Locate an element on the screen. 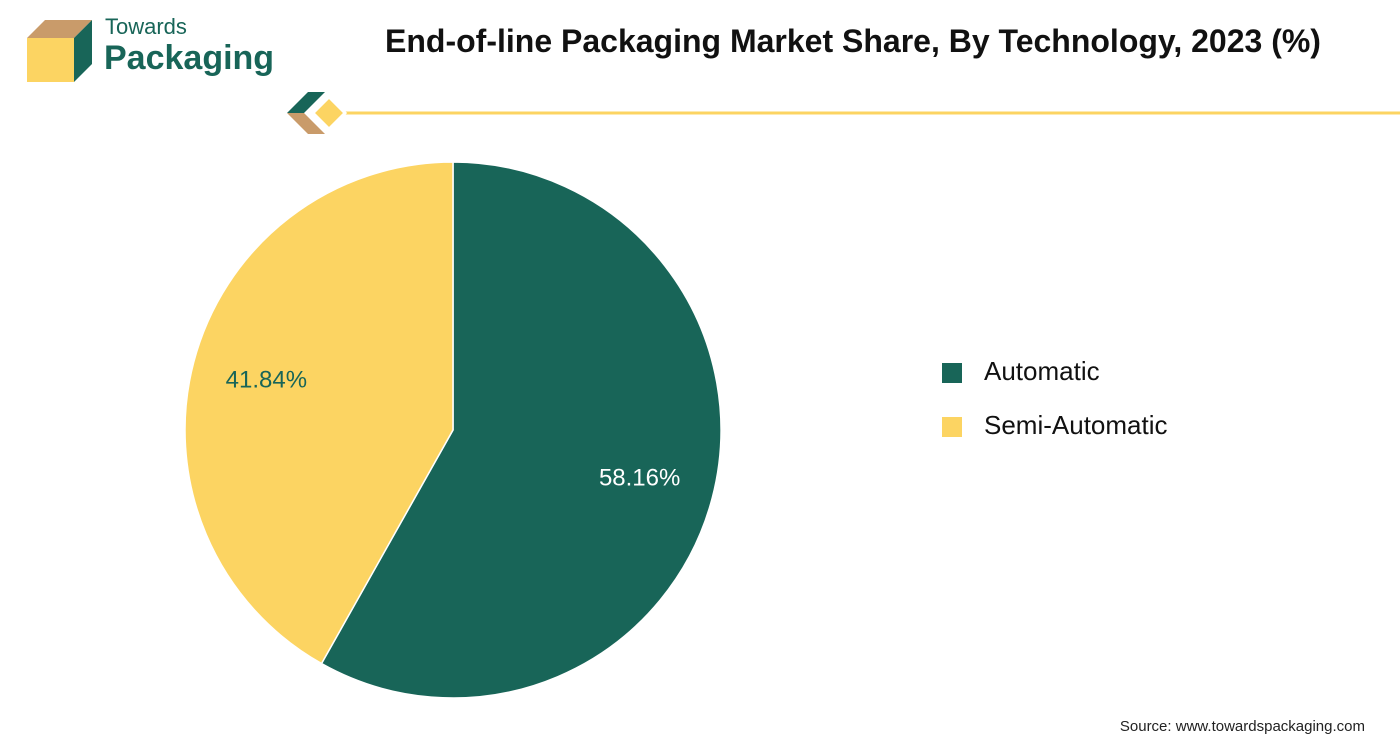 This screenshot has height=751, width=1400. value-label: 58.16% is located at coordinates (639, 477).